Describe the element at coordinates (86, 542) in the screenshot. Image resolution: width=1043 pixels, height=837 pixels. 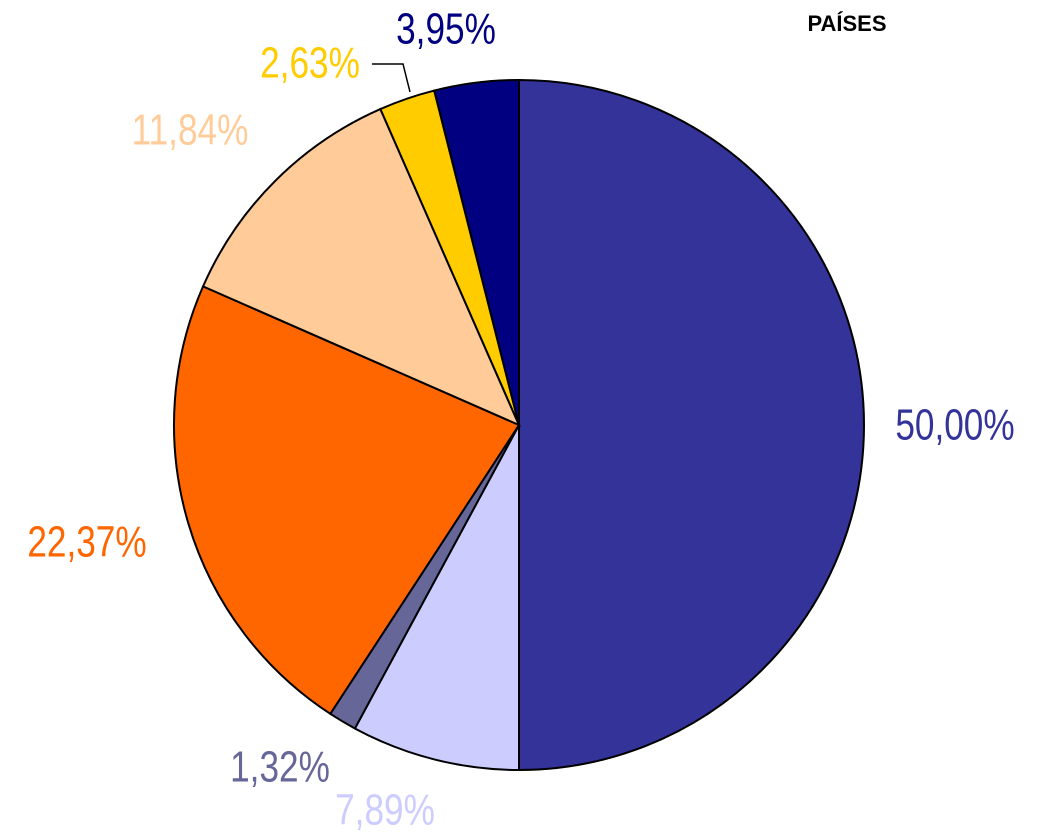
I see `data-label: 22,37%` at that location.